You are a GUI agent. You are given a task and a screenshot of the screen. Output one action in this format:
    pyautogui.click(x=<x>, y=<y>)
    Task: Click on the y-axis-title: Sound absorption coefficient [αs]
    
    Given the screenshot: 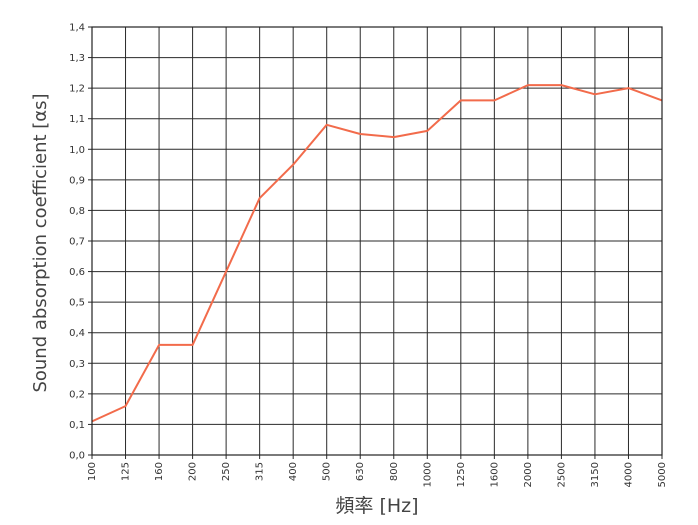 What is the action you would take?
    pyautogui.click(x=40, y=242)
    